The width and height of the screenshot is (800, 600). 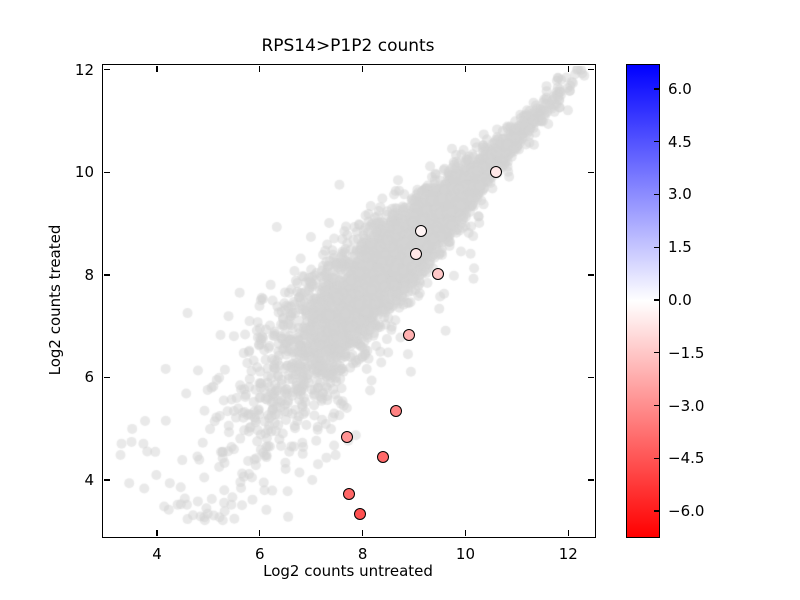 I want to click on x-axis-label: Log2 counts untreated, so click(x=348, y=571).